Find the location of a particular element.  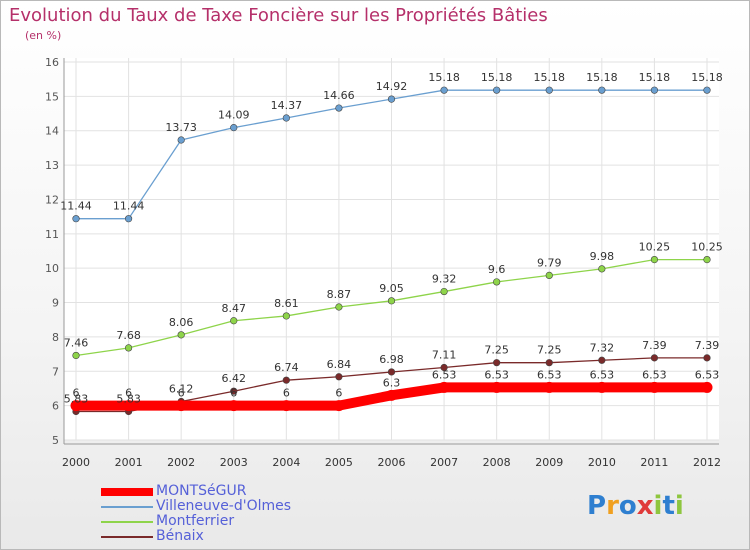

y-tick-label: 12 is located at coordinates (52, 199).